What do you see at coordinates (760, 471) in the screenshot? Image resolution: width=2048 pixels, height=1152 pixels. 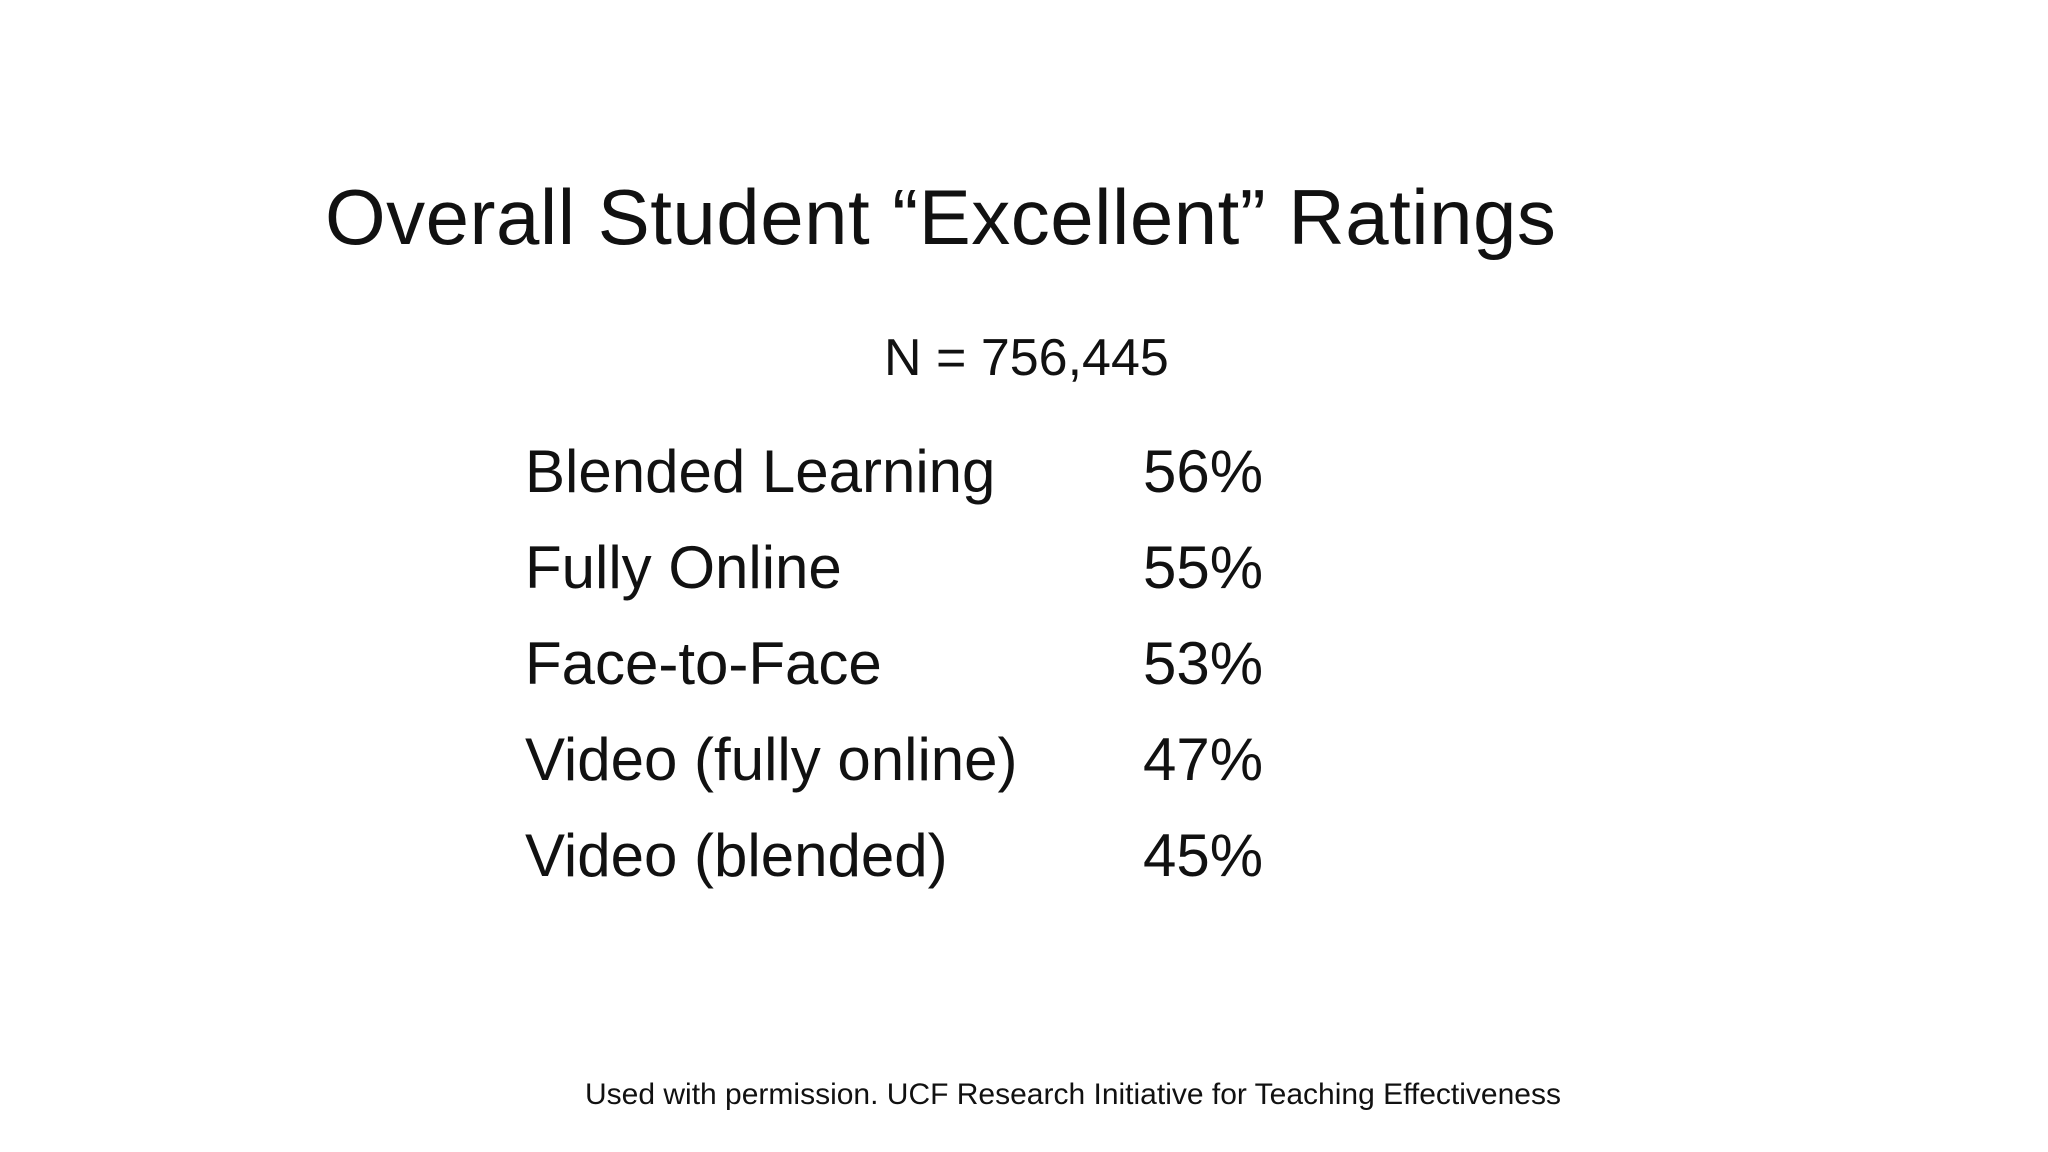 I see `rating-label: Blended Learning` at bounding box center [760, 471].